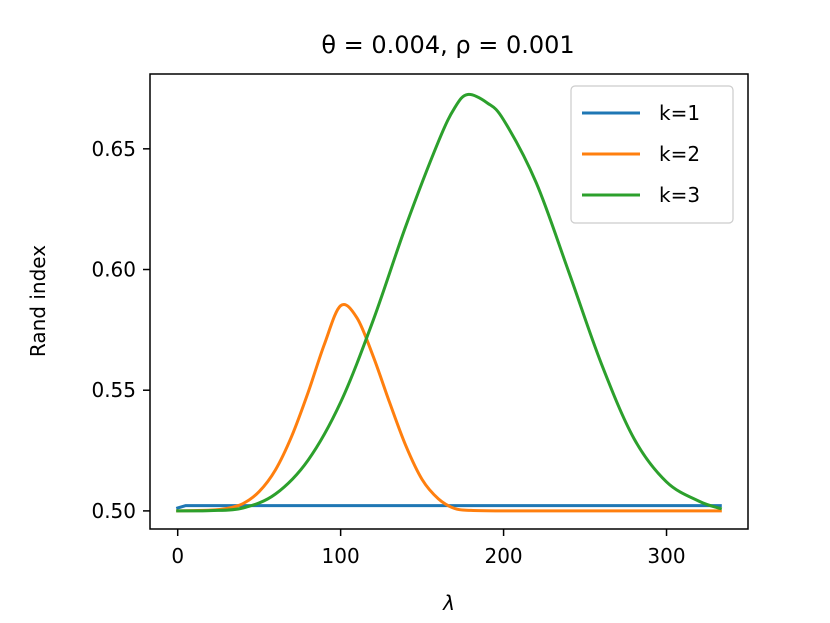  What do you see at coordinates (428, 548) in the screenshot?
I see `x-axis: 0 100 200 300` at bounding box center [428, 548].